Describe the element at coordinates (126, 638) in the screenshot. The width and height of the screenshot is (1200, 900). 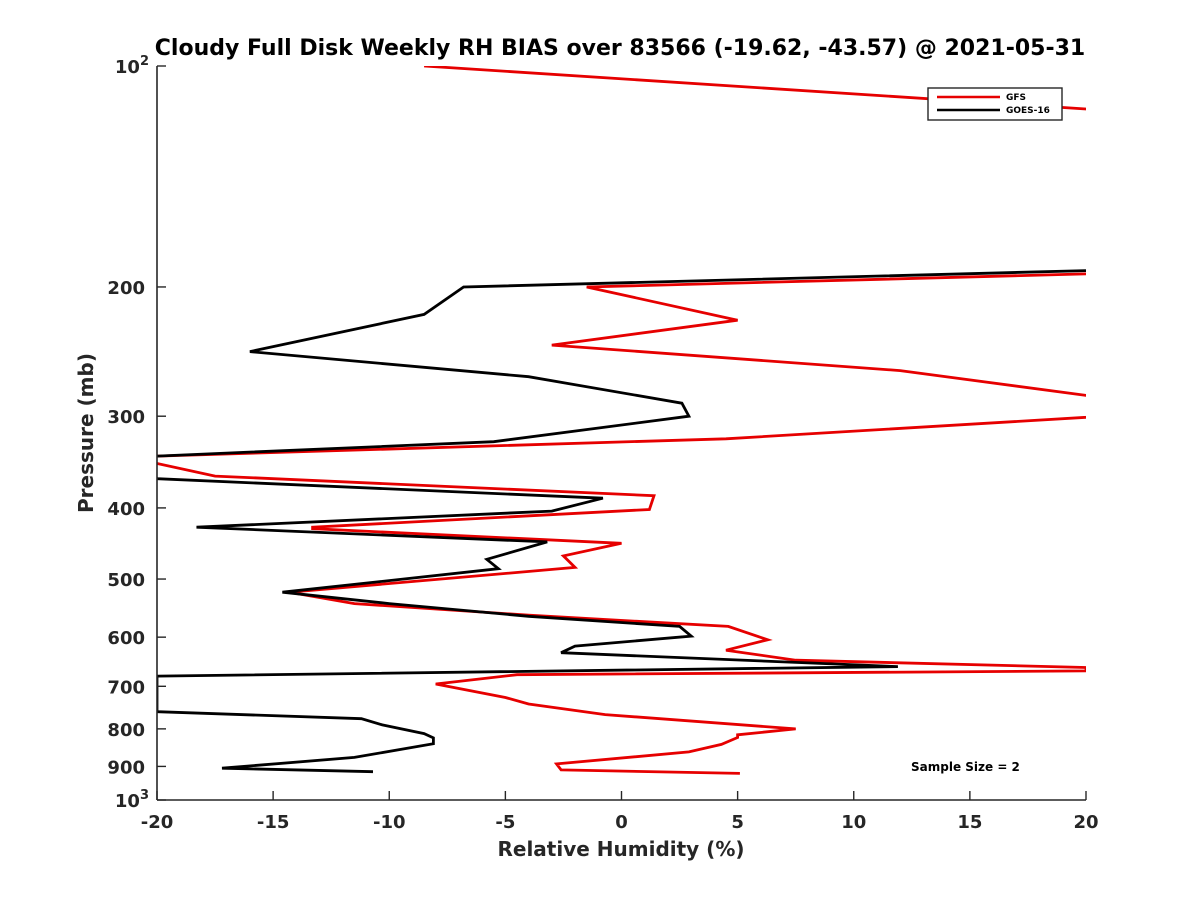
I see `y-tick-label: 600` at that location.